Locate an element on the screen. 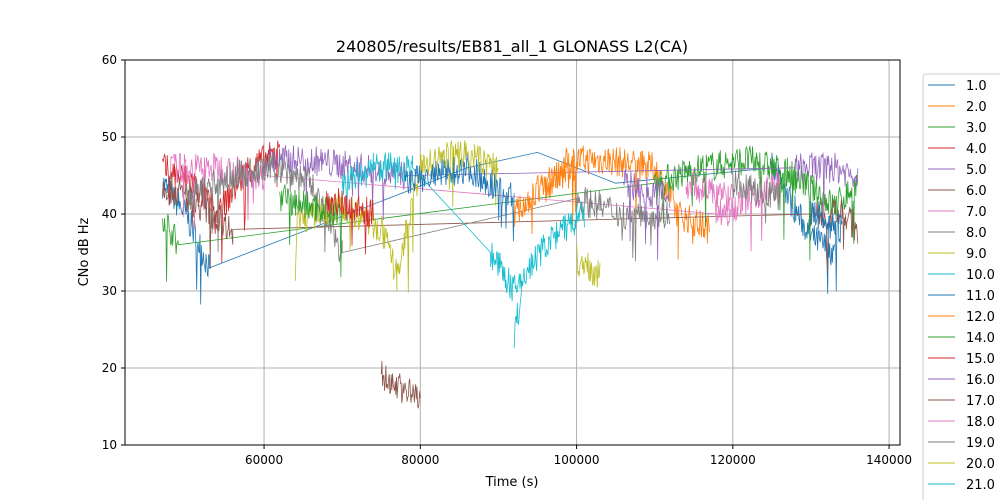 Image resolution: width=1000 pixels, height=500 pixels. legend-label: 21.0 is located at coordinates (980, 485).